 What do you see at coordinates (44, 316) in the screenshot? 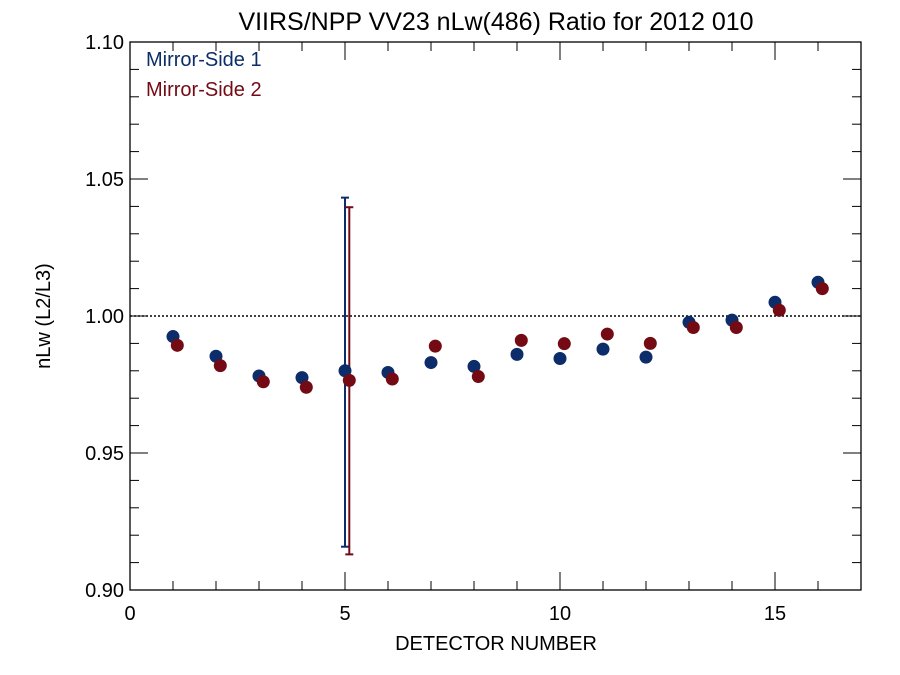
I see `y-axis-title: nLw (L2/L3)` at bounding box center [44, 316].